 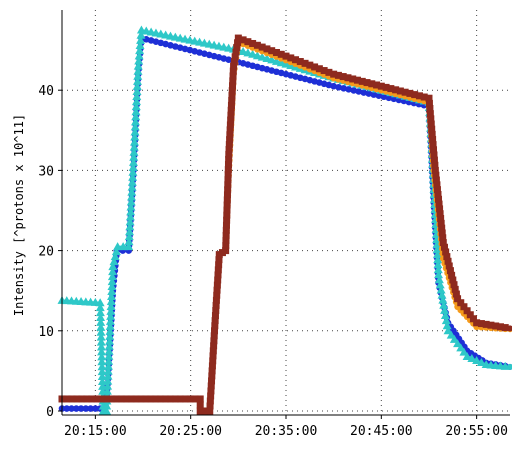 I want to click on x-tick-label: 20:35:00, so click(x=286, y=431).